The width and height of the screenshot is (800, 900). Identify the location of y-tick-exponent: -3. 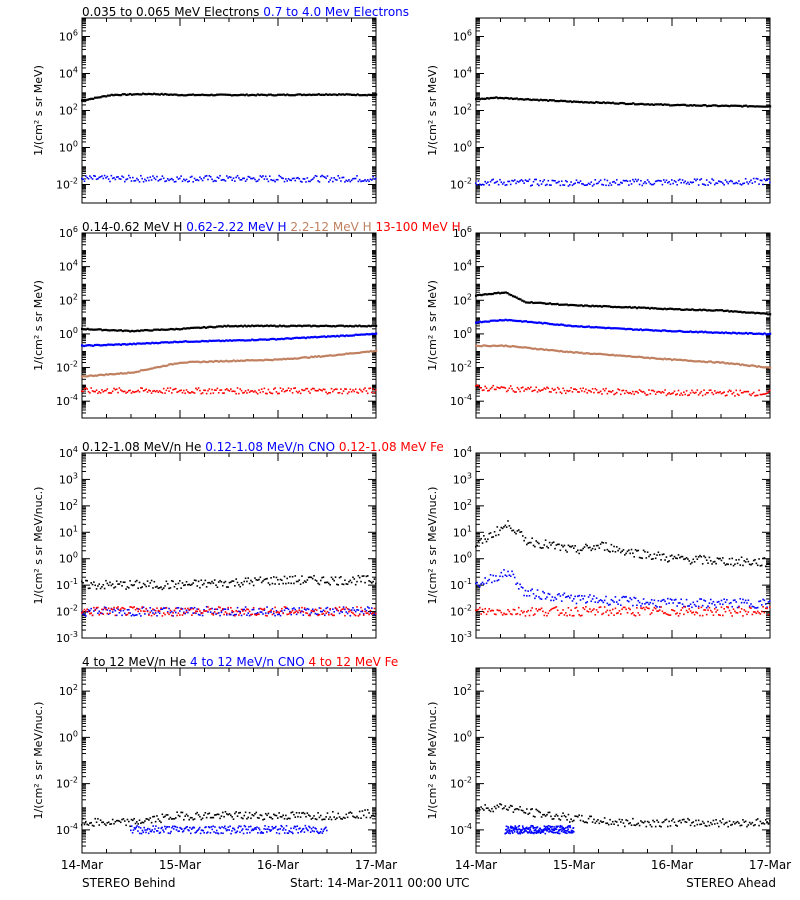
(74, 634).